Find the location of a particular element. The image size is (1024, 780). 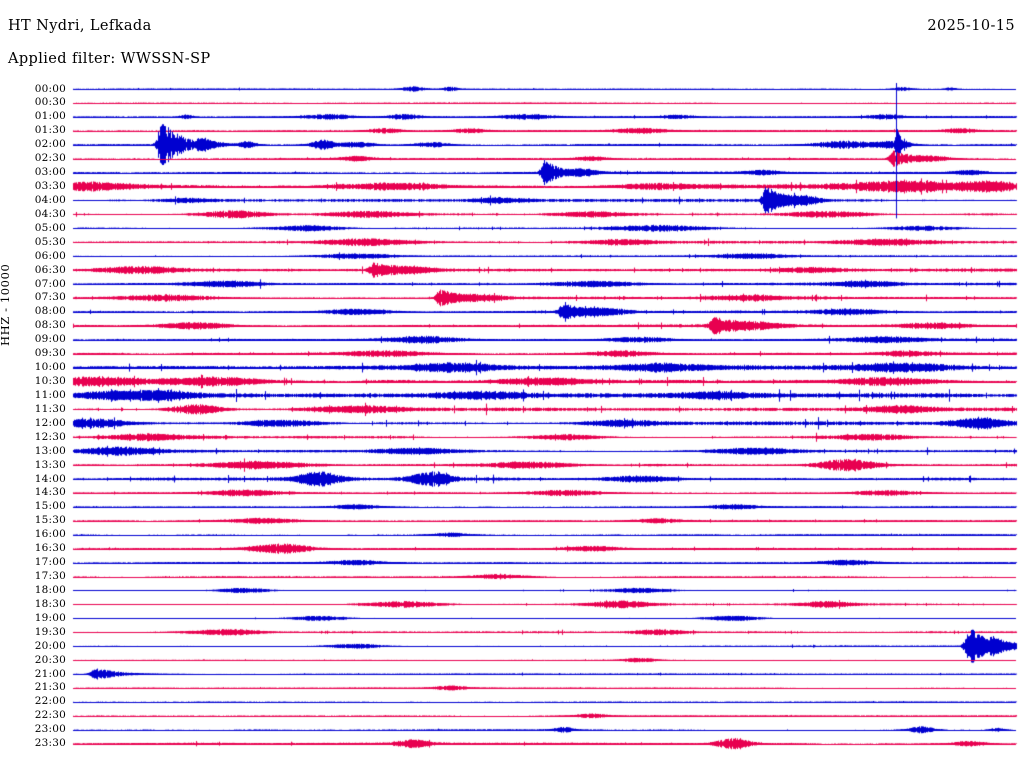

time-tick-1900: 19:00 is located at coordinates (50, 617).